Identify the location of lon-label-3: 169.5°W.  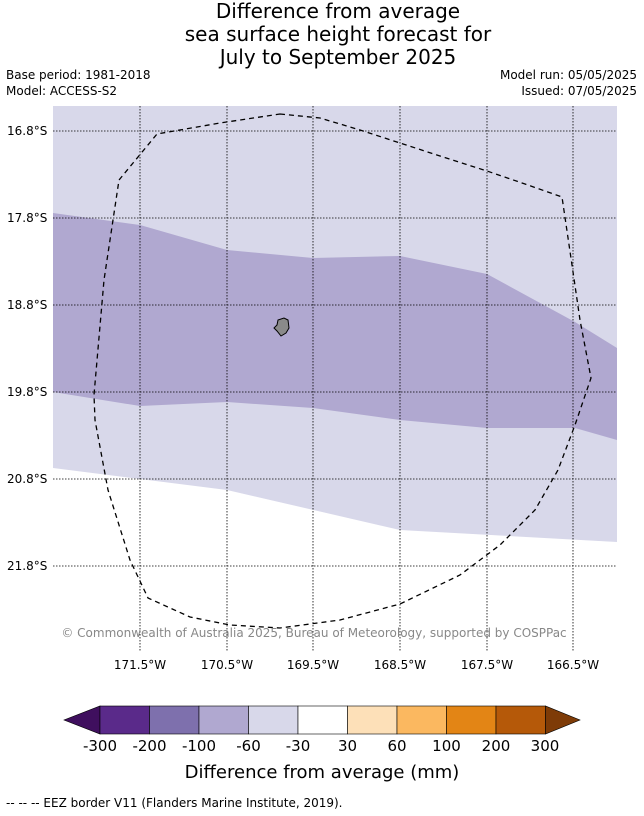
(313, 665).